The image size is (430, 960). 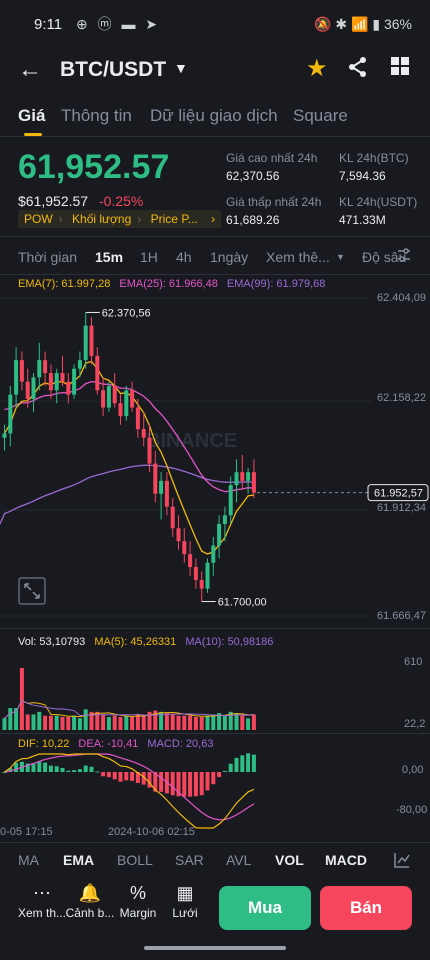 What do you see at coordinates (265, 908) in the screenshot?
I see `buy-button: Mua` at bounding box center [265, 908].